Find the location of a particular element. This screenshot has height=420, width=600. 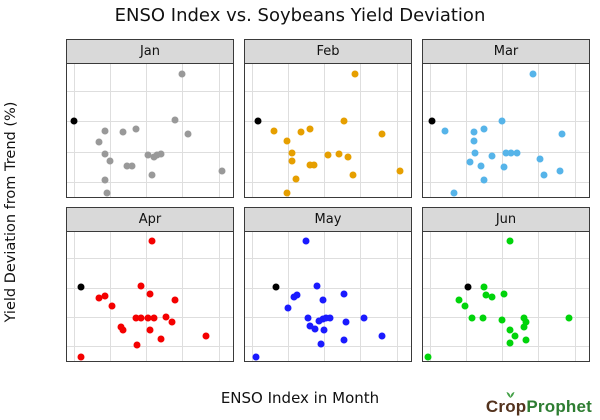

facet-cell-may: May-2-1012 is located at coordinates (328, 284).